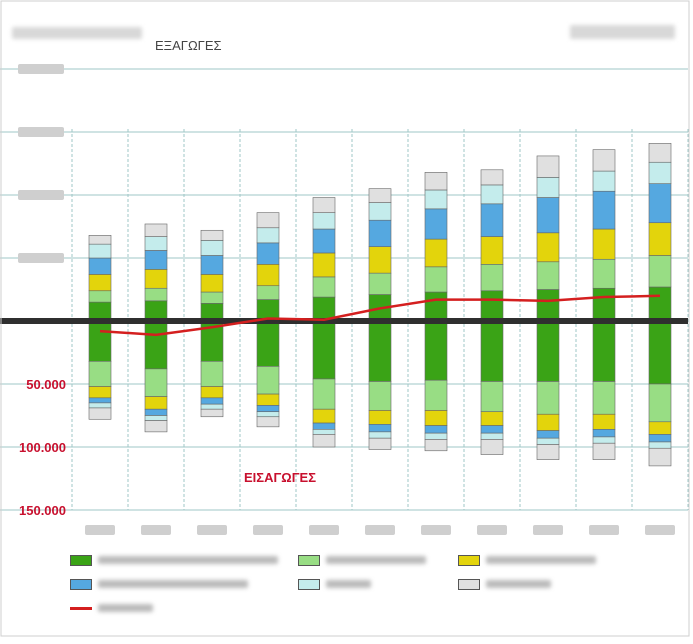  What do you see at coordinates (77, 33) in the screenshot?
I see `header-title-blur` at bounding box center [77, 33].